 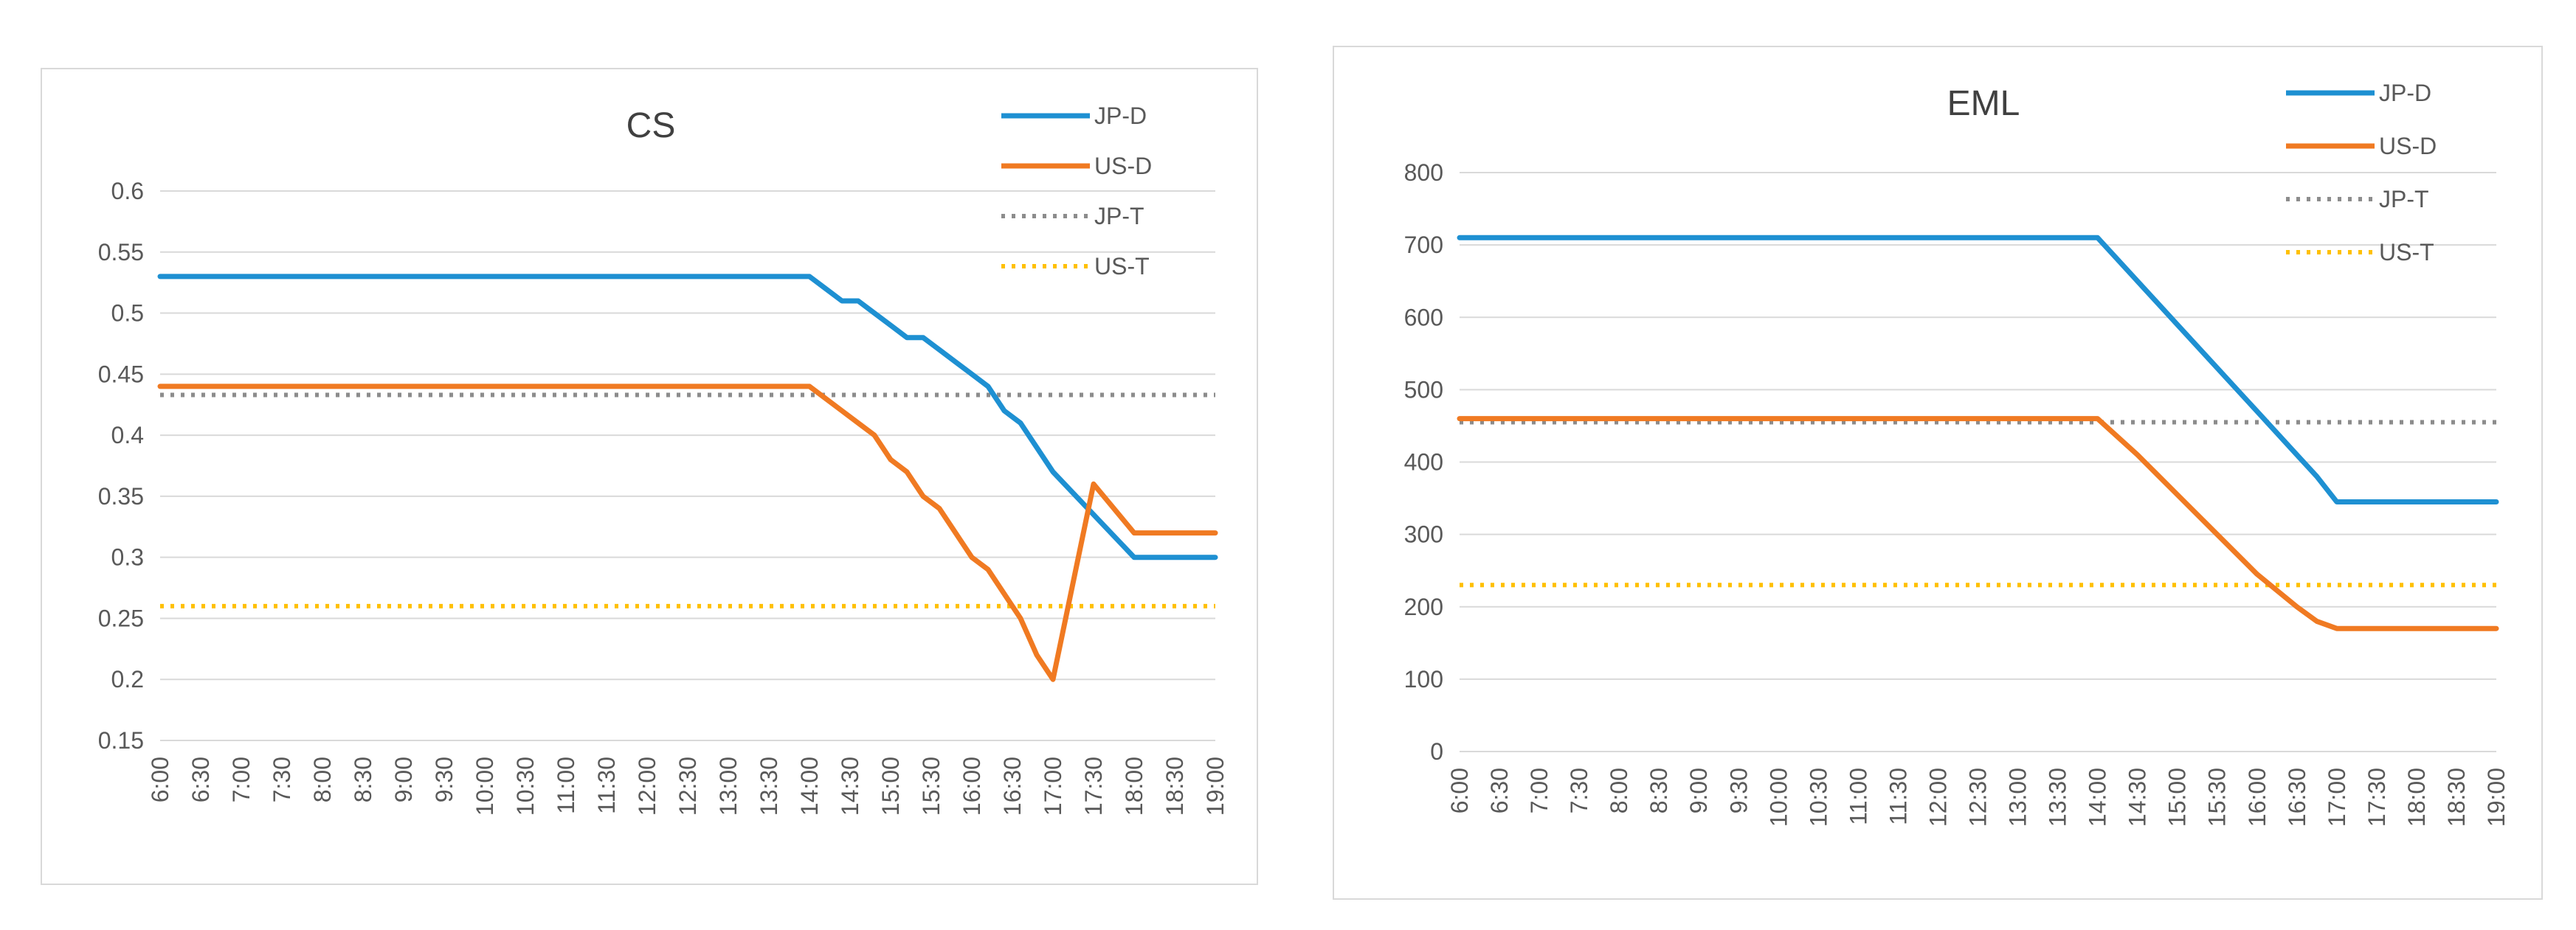 What do you see at coordinates (128, 191) in the screenshot?
I see `y-tick-label: 0.6` at bounding box center [128, 191].